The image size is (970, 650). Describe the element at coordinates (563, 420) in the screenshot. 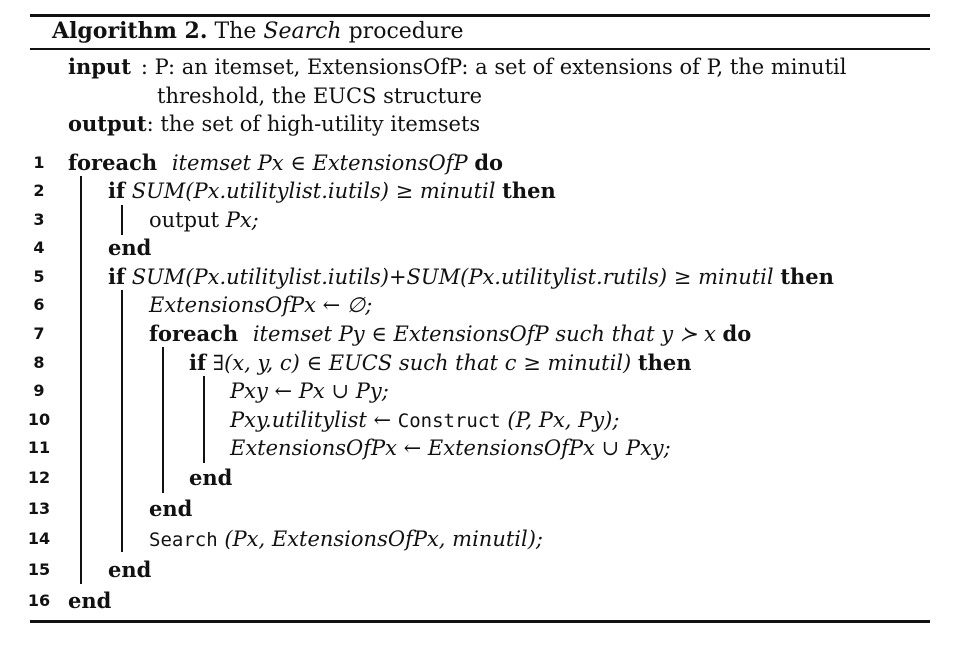

I see `code-args: (P, Px, Py);` at that location.